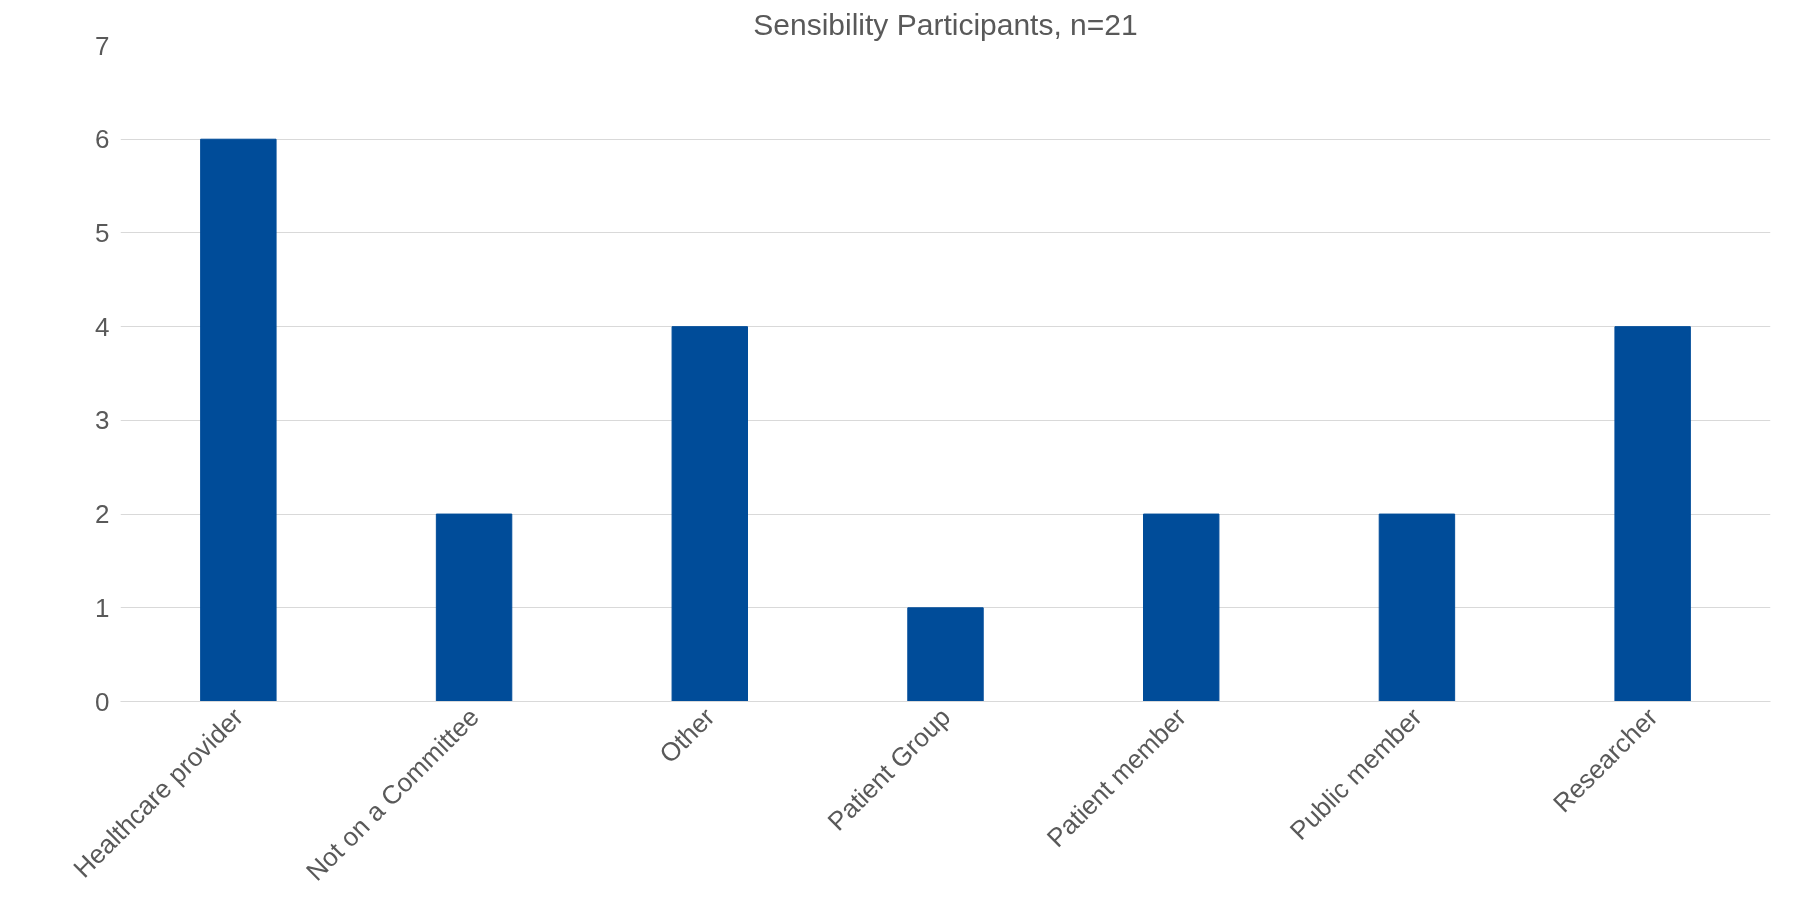 Image resolution: width=1815 pixels, height=916 pixels. Describe the element at coordinates (945, 24) in the screenshot. I see `chart-title: Sensibility Participants, n=21` at that location.